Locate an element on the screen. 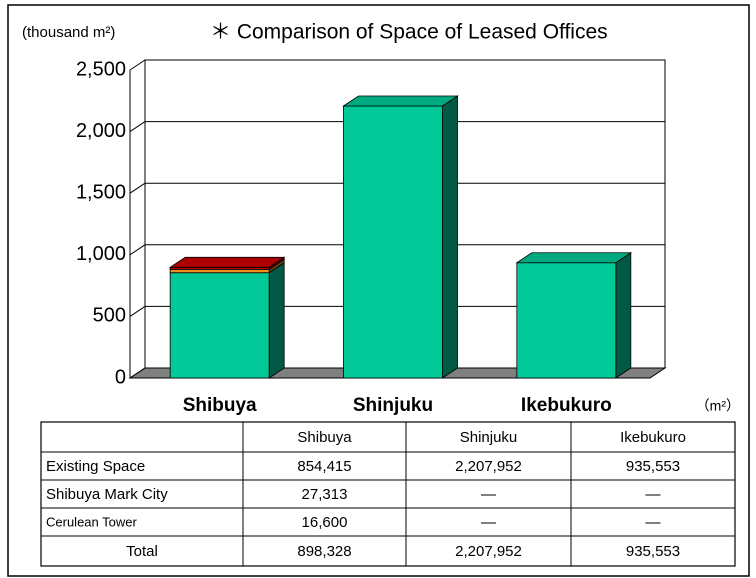  table-cell: Cerulean Tower is located at coordinates (91, 521).